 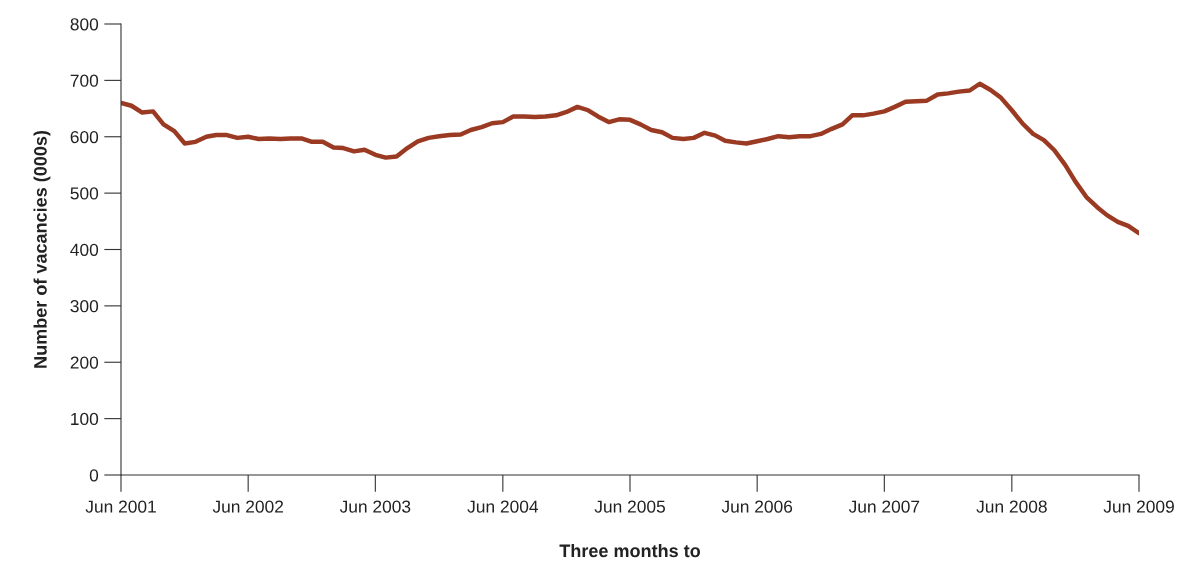 What do you see at coordinates (757, 506) in the screenshot?
I see `x-tick-label: Jun 2006` at bounding box center [757, 506].